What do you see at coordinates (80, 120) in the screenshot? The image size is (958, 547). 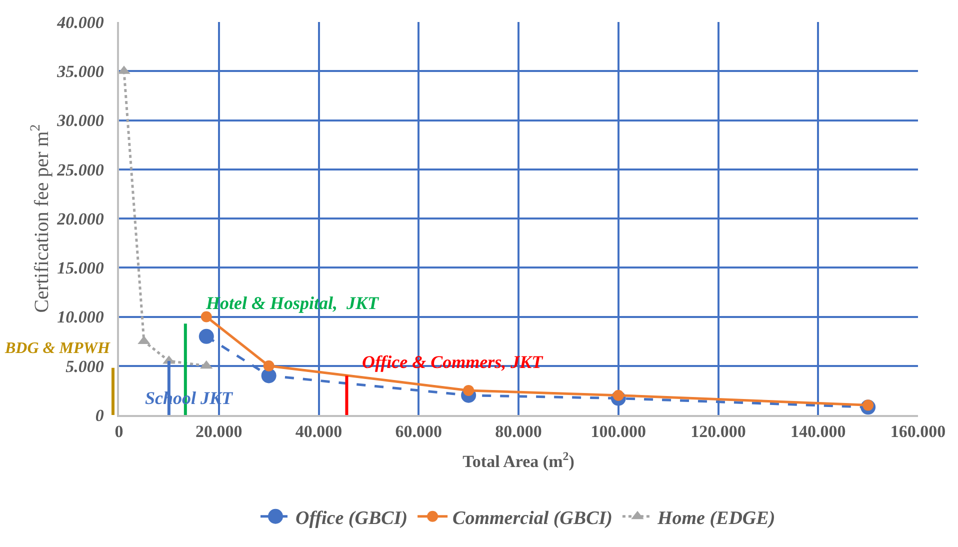 I see `y-tick-label: 30.000` at bounding box center [80, 120].